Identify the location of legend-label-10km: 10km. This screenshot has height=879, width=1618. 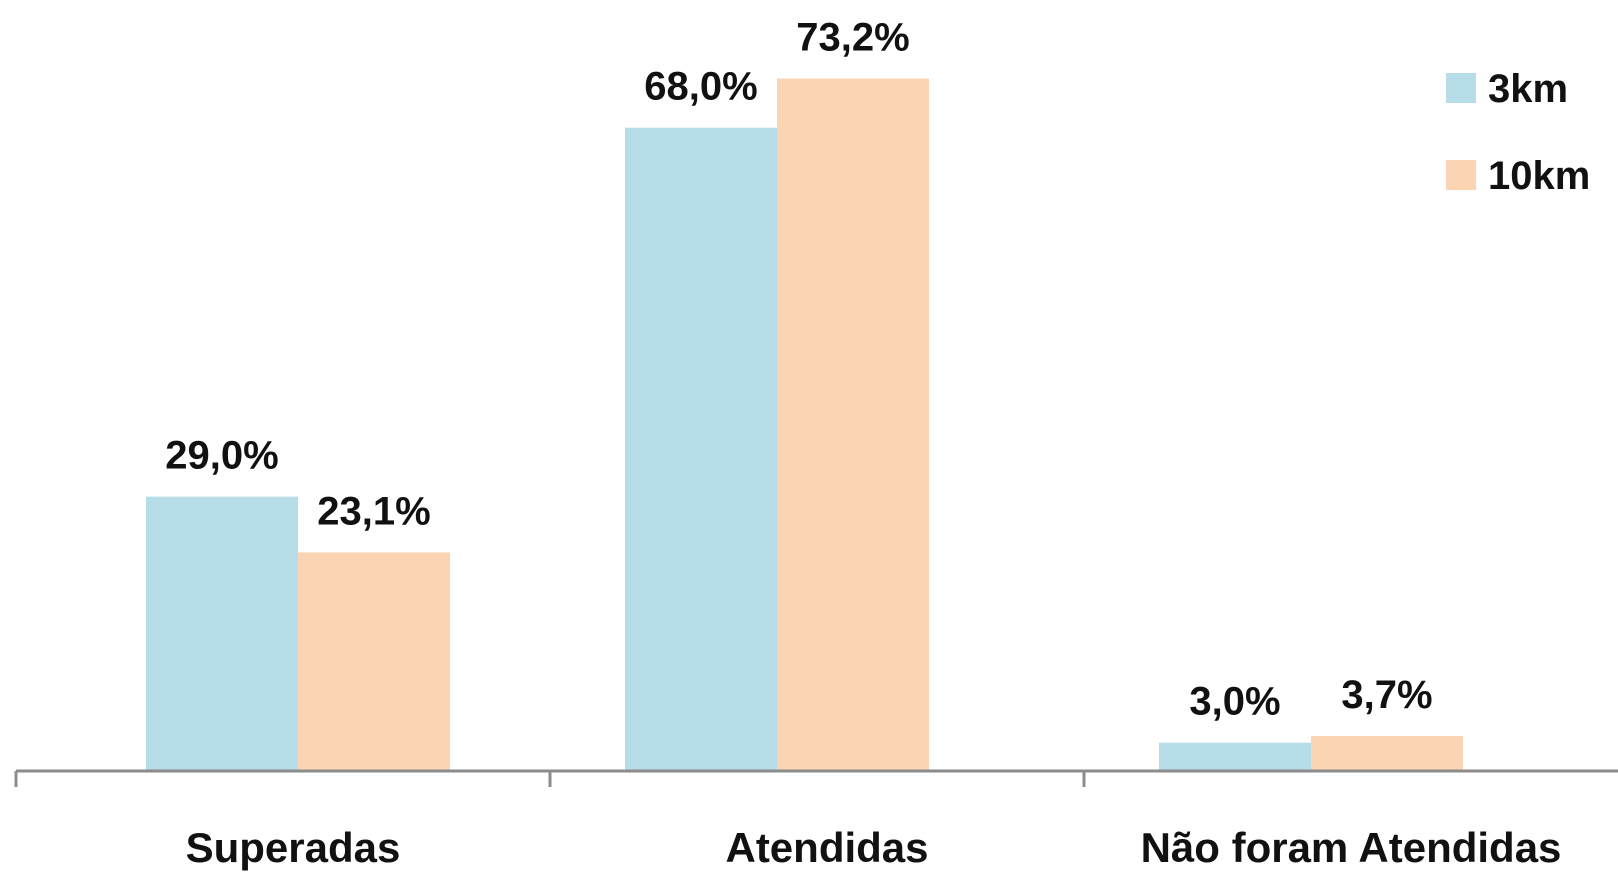
(1539, 176).